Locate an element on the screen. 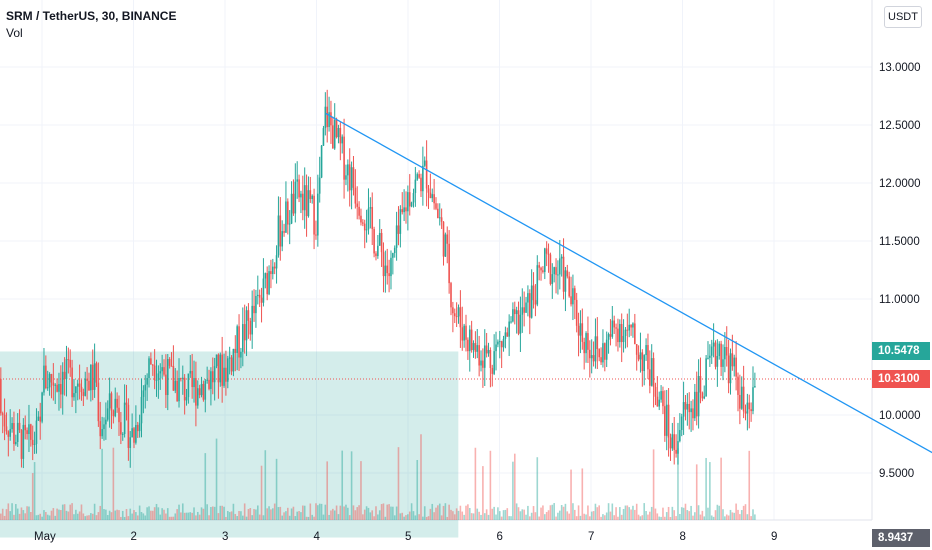  time-tick-label: 8 is located at coordinates (683, 537).